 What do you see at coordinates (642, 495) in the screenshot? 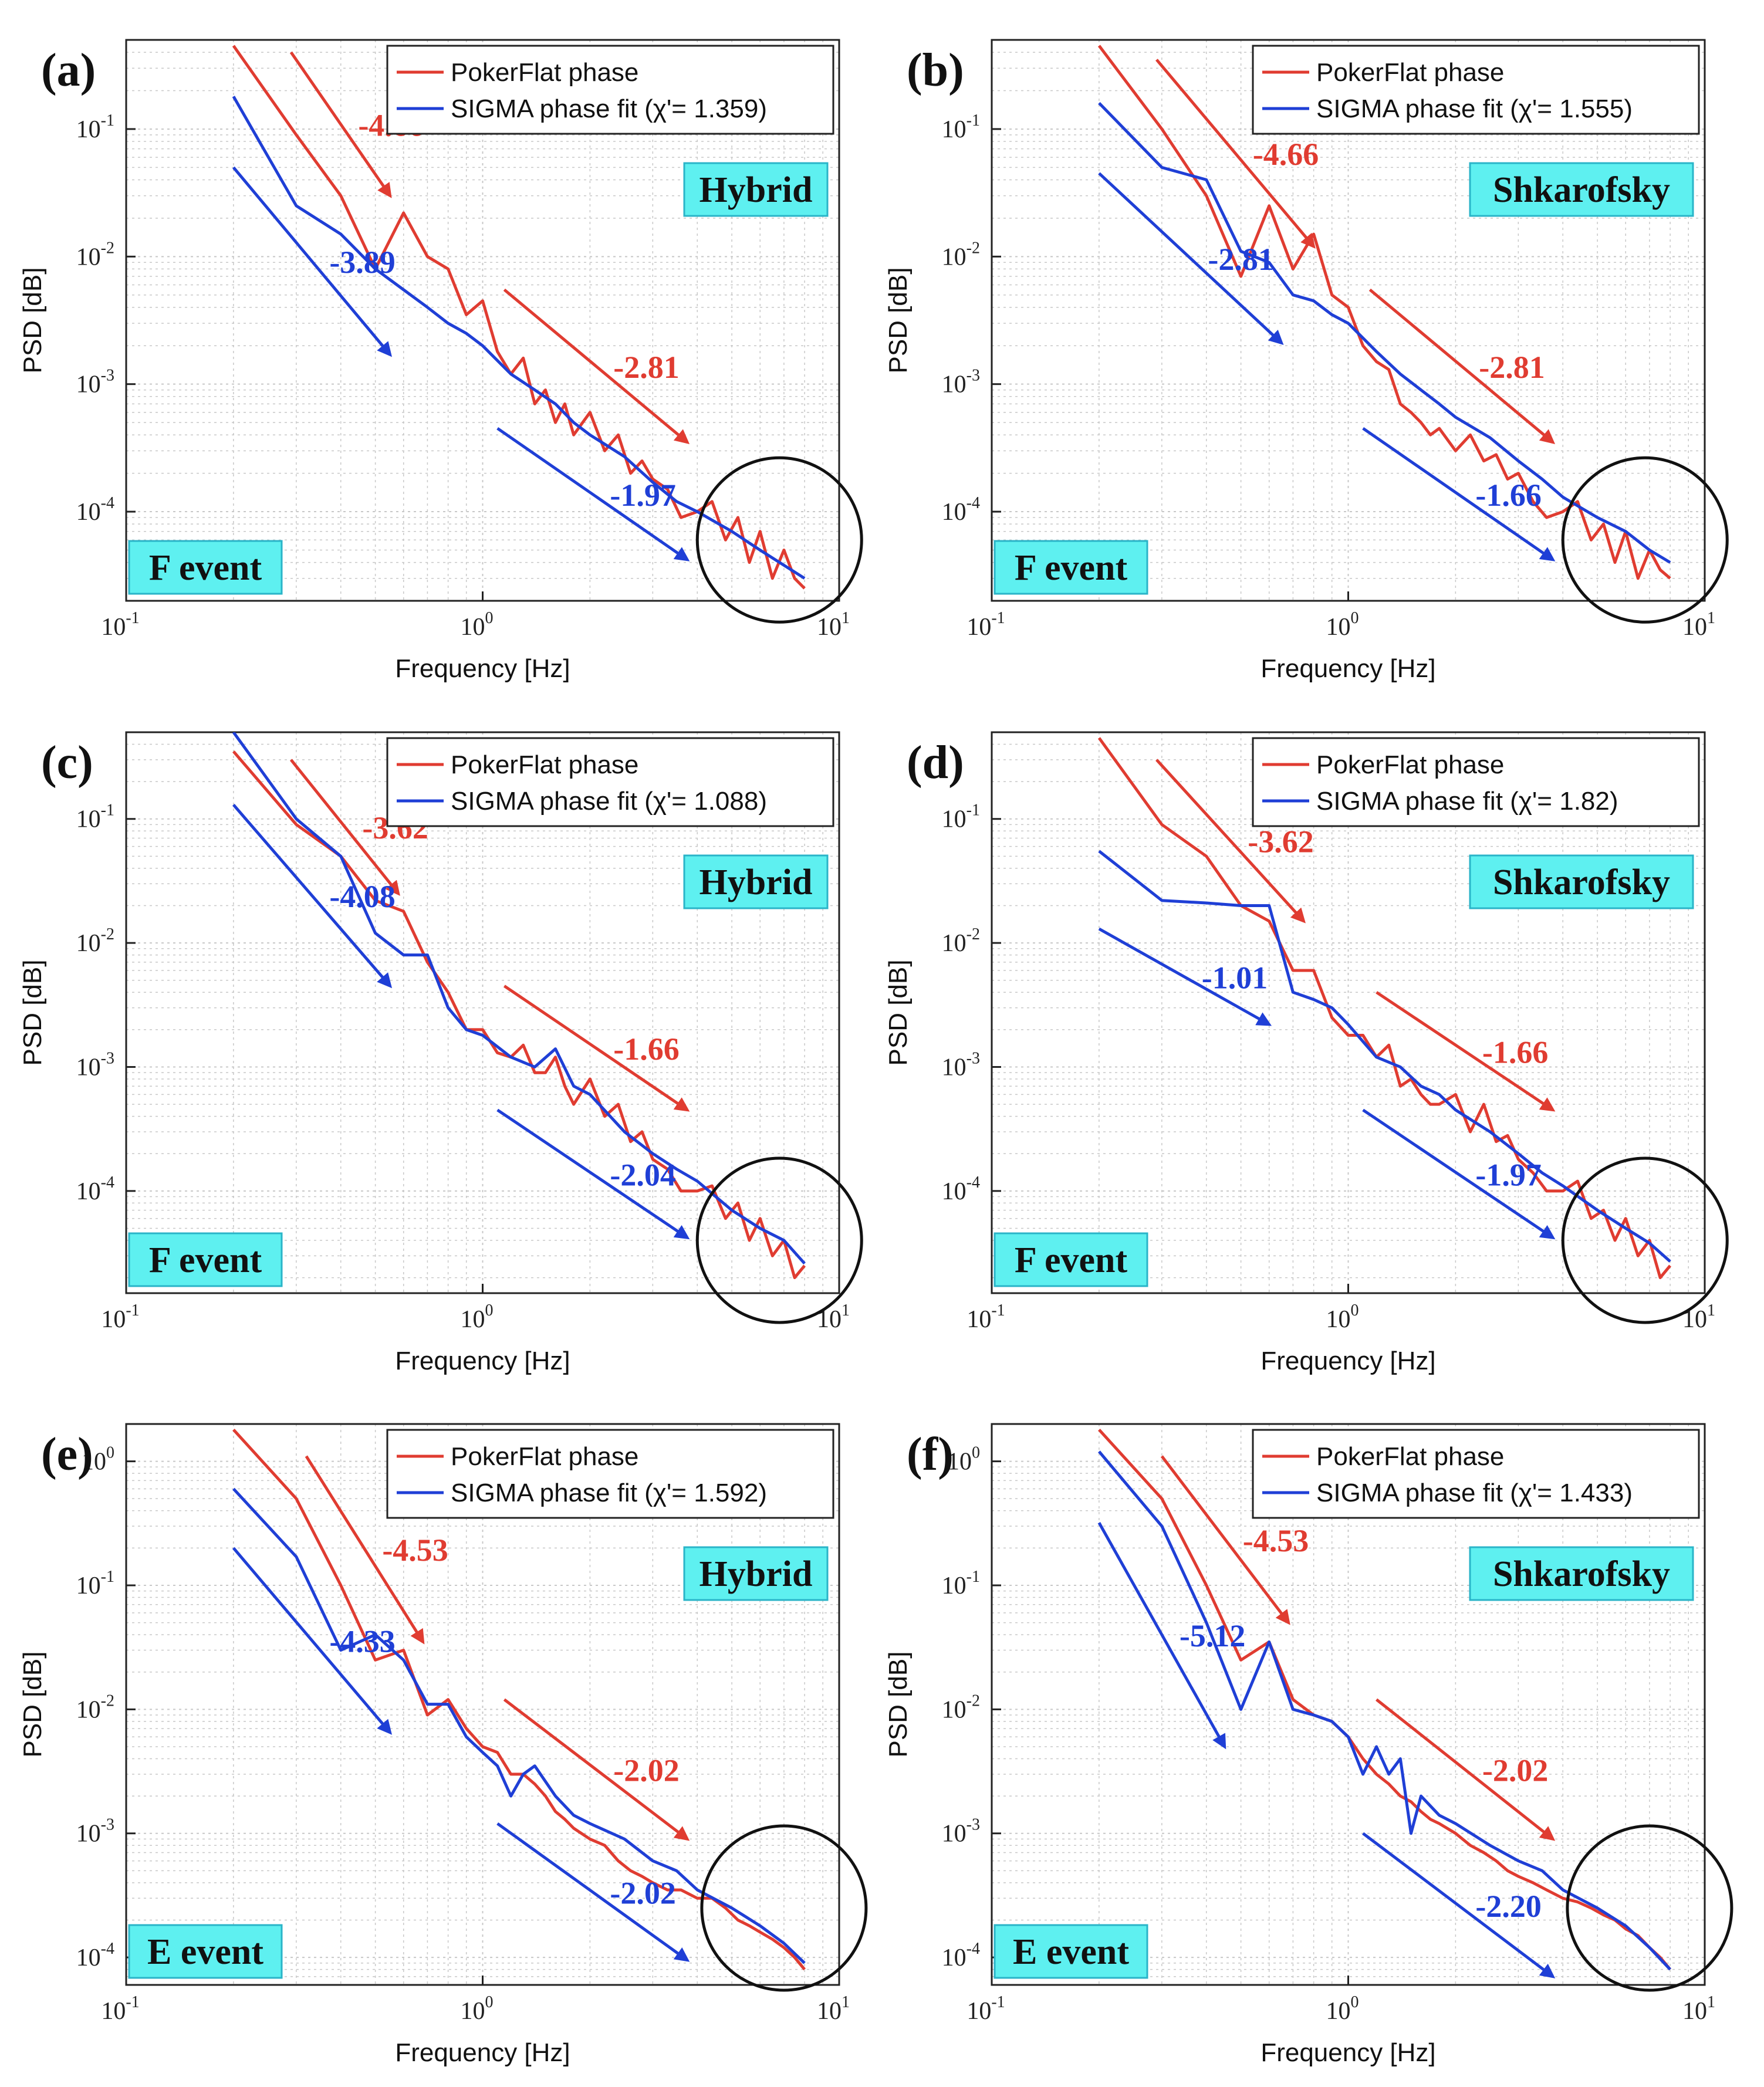
I see `slope-label: -1.97` at bounding box center [642, 495].